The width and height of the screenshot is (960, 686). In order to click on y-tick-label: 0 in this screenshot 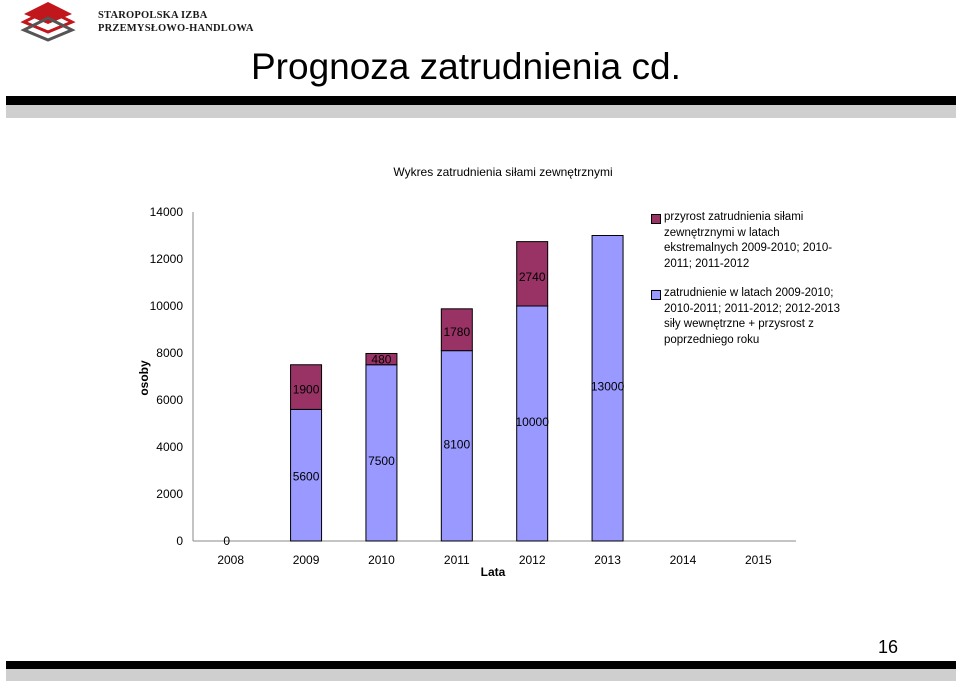, I will do `click(179, 541)`.